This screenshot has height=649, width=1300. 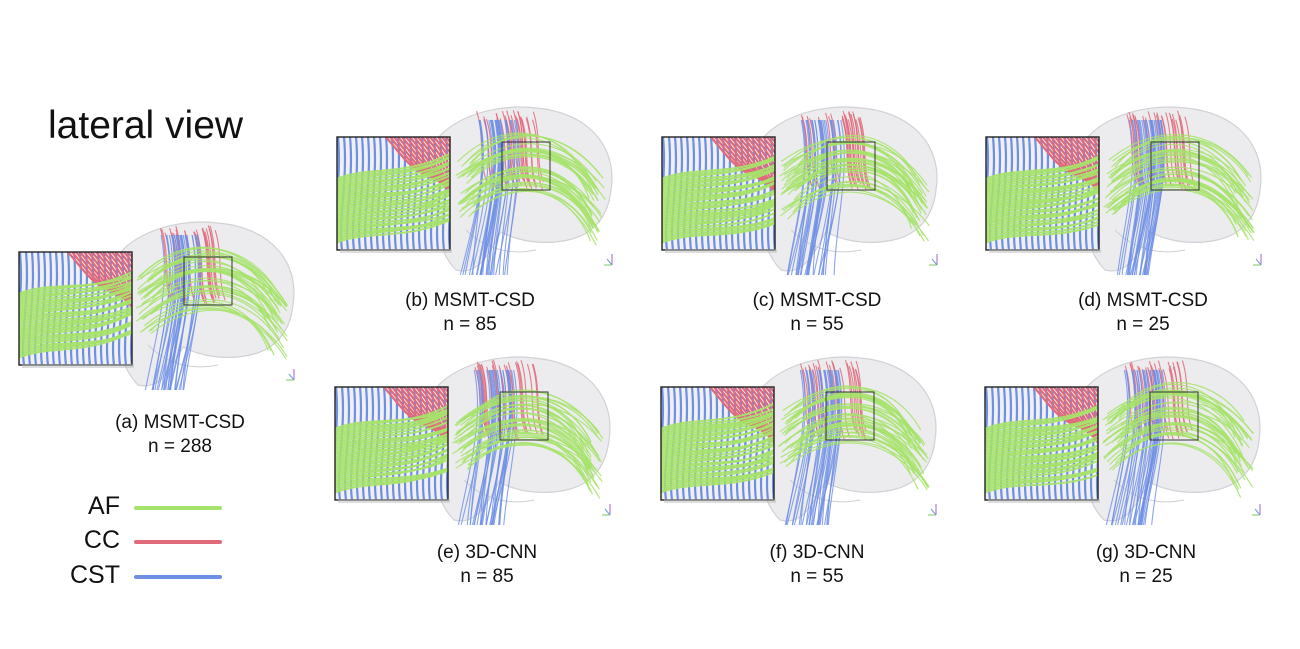 What do you see at coordinates (817, 565) in the screenshot?
I see `caption-f: (f) 3D-CNN n = 55` at bounding box center [817, 565].